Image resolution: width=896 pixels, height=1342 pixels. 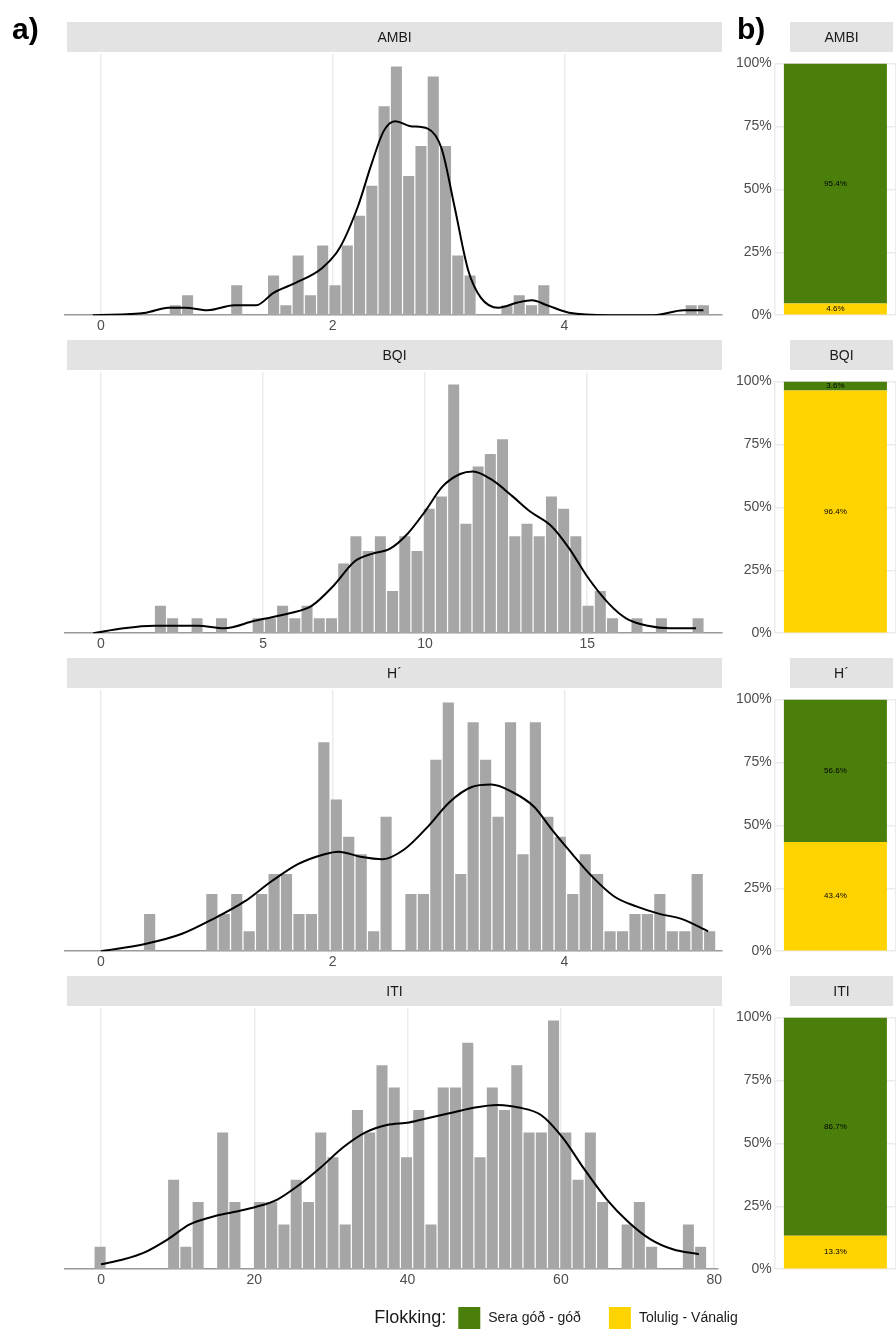 I want to click on data-label: 86.7%, so click(x=835, y=1126).